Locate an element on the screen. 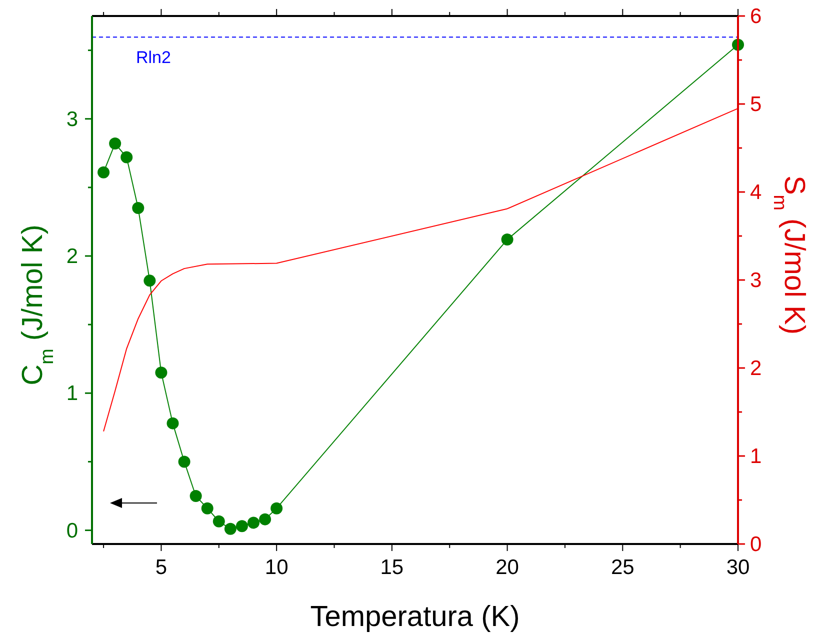  y-tick-label: 1 is located at coordinates (72, 394).